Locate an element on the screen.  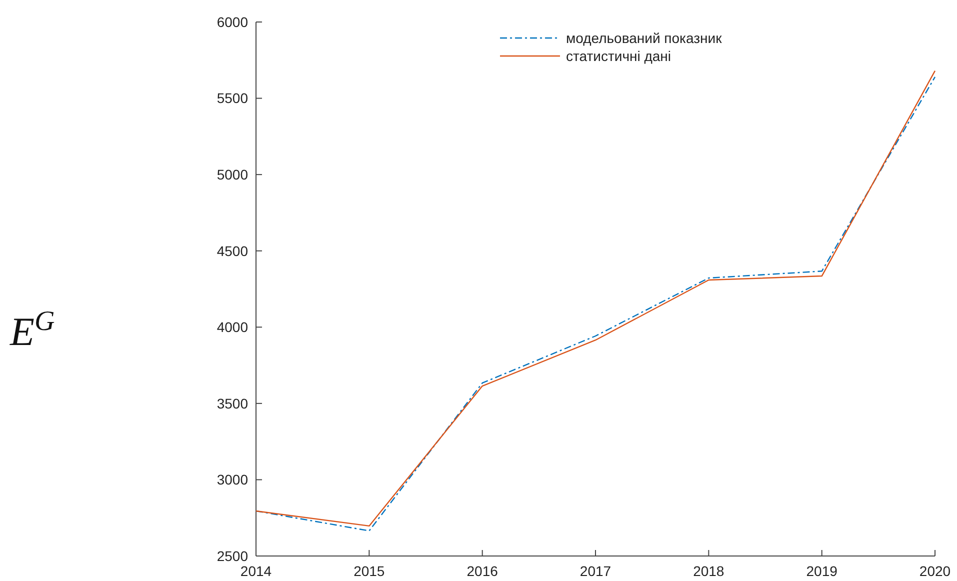
x-tick-label: 2019 is located at coordinates (822, 571).